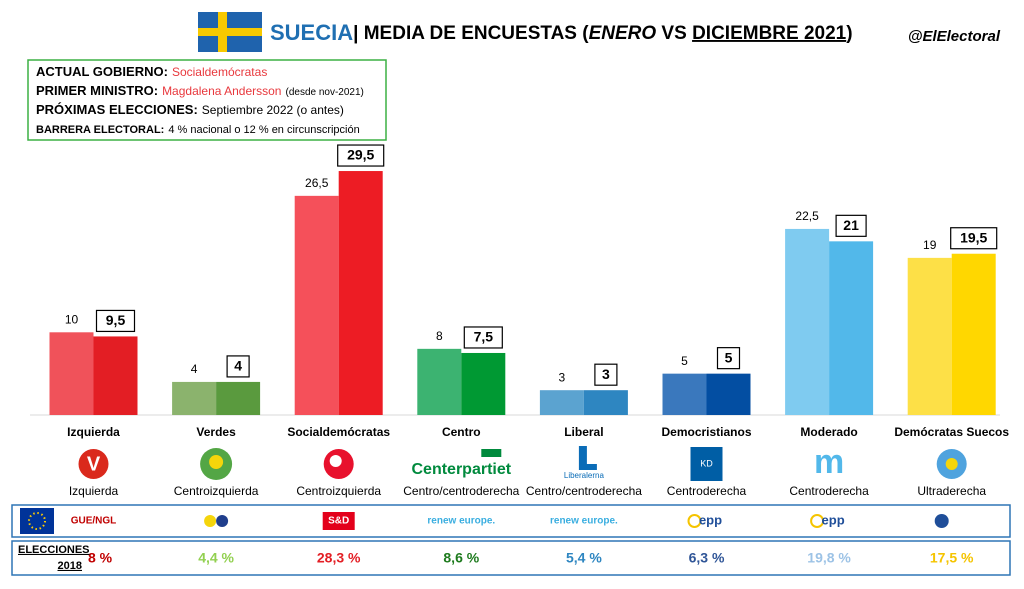 The height and width of the screenshot is (589, 1024). What do you see at coordinates (584, 475) in the screenshot?
I see `logo-text: Liberalerna` at bounding box center [584, 475].